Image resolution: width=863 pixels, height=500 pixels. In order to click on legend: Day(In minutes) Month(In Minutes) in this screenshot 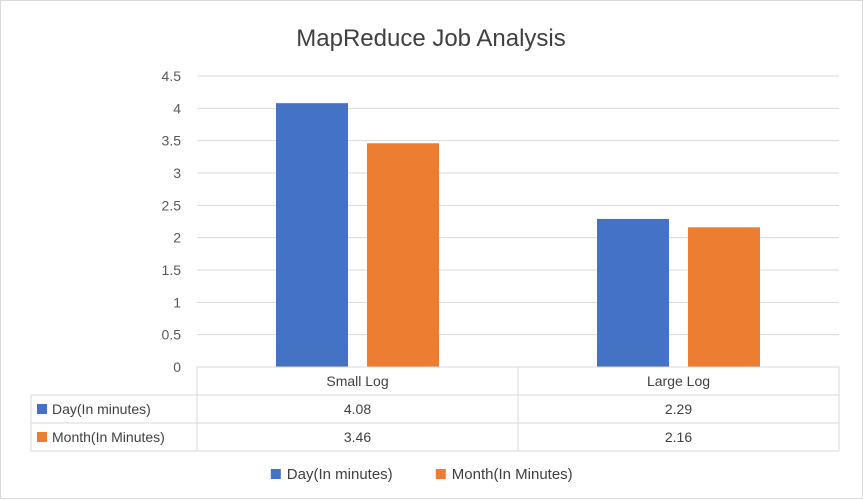, I will do `click(421, 474)`.